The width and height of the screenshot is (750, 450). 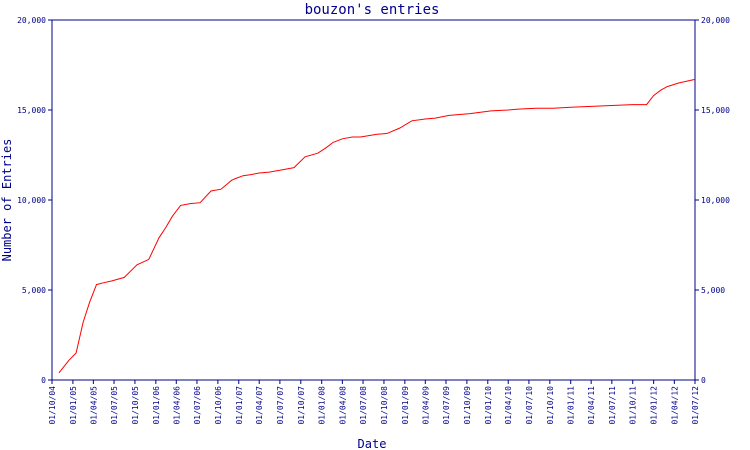 I want to click on x-tick-label: 01/04/07, so click(x=259, y=405).